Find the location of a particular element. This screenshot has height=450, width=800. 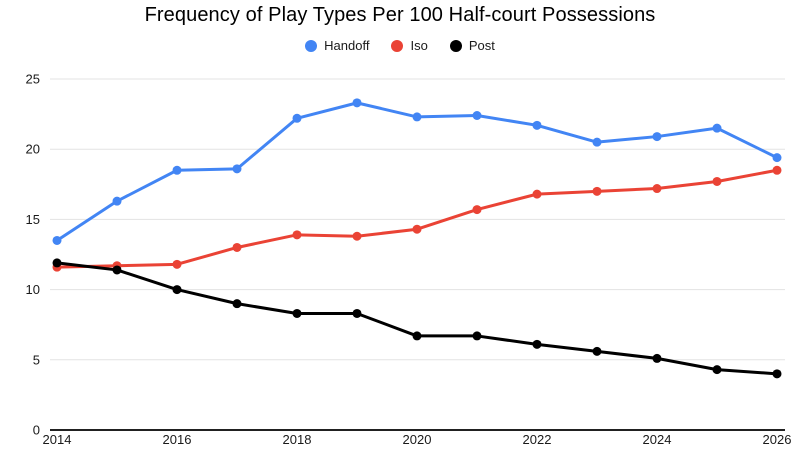

point-post-2015 is located at coordinates (117, 270).